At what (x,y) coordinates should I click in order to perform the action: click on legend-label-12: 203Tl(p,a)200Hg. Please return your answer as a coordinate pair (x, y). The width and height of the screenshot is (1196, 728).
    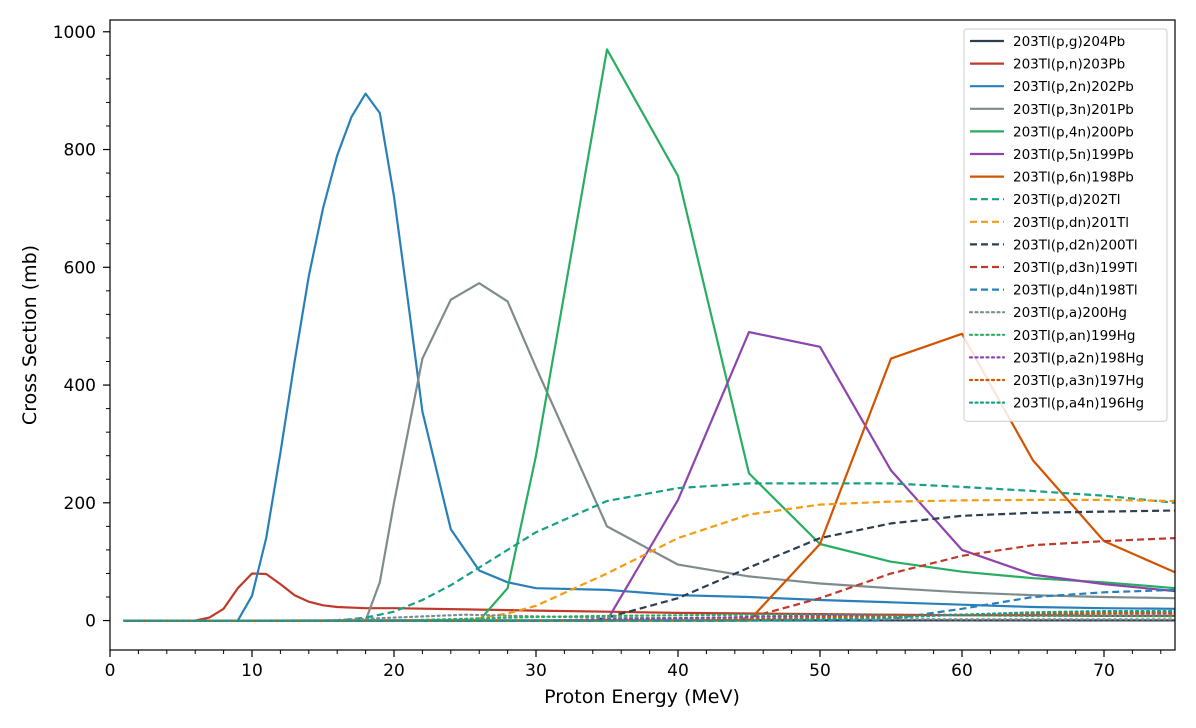
    Looking at the image, I should click on (1070, 313).